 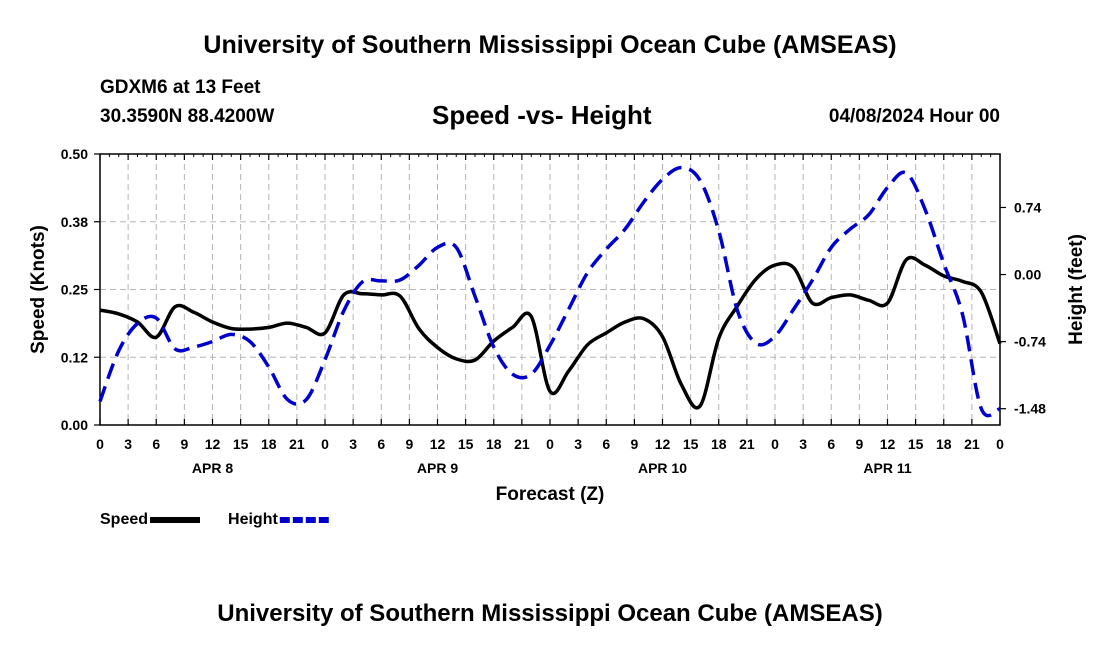 I want to click on left-tick-label: 0.50, so click(x=74, y=154).